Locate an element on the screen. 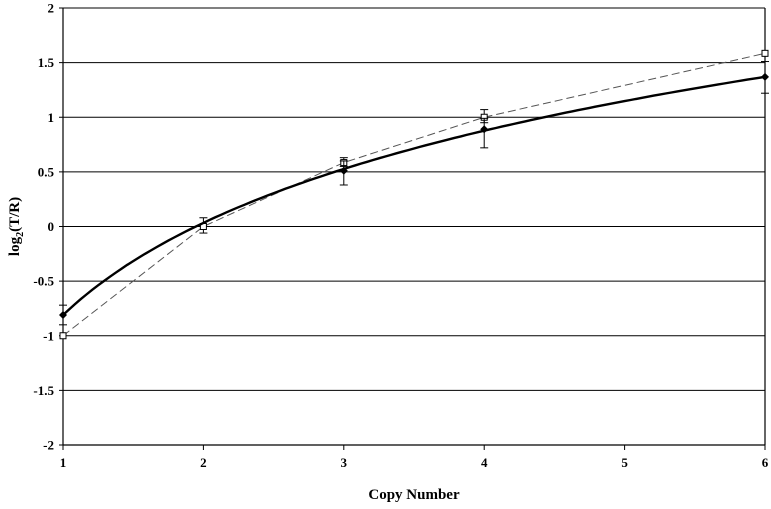 The height and width of the screenshot is (509, 771). y-tick-label-4: 0 is located at coordinates (51, 226).